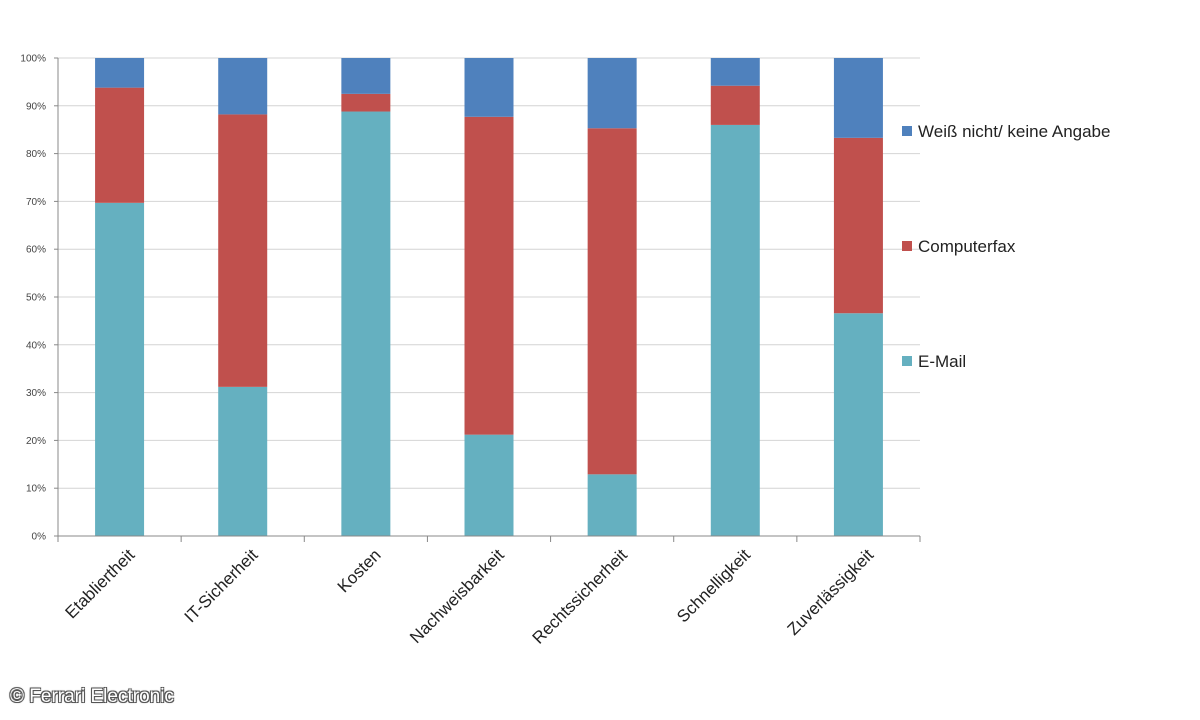 This screenshot has width=1200, height=720. What do you see at coordinates (36, 154) in the screenshot?
I see `y-tick-label: 80%` at bounding box center [36, 154].